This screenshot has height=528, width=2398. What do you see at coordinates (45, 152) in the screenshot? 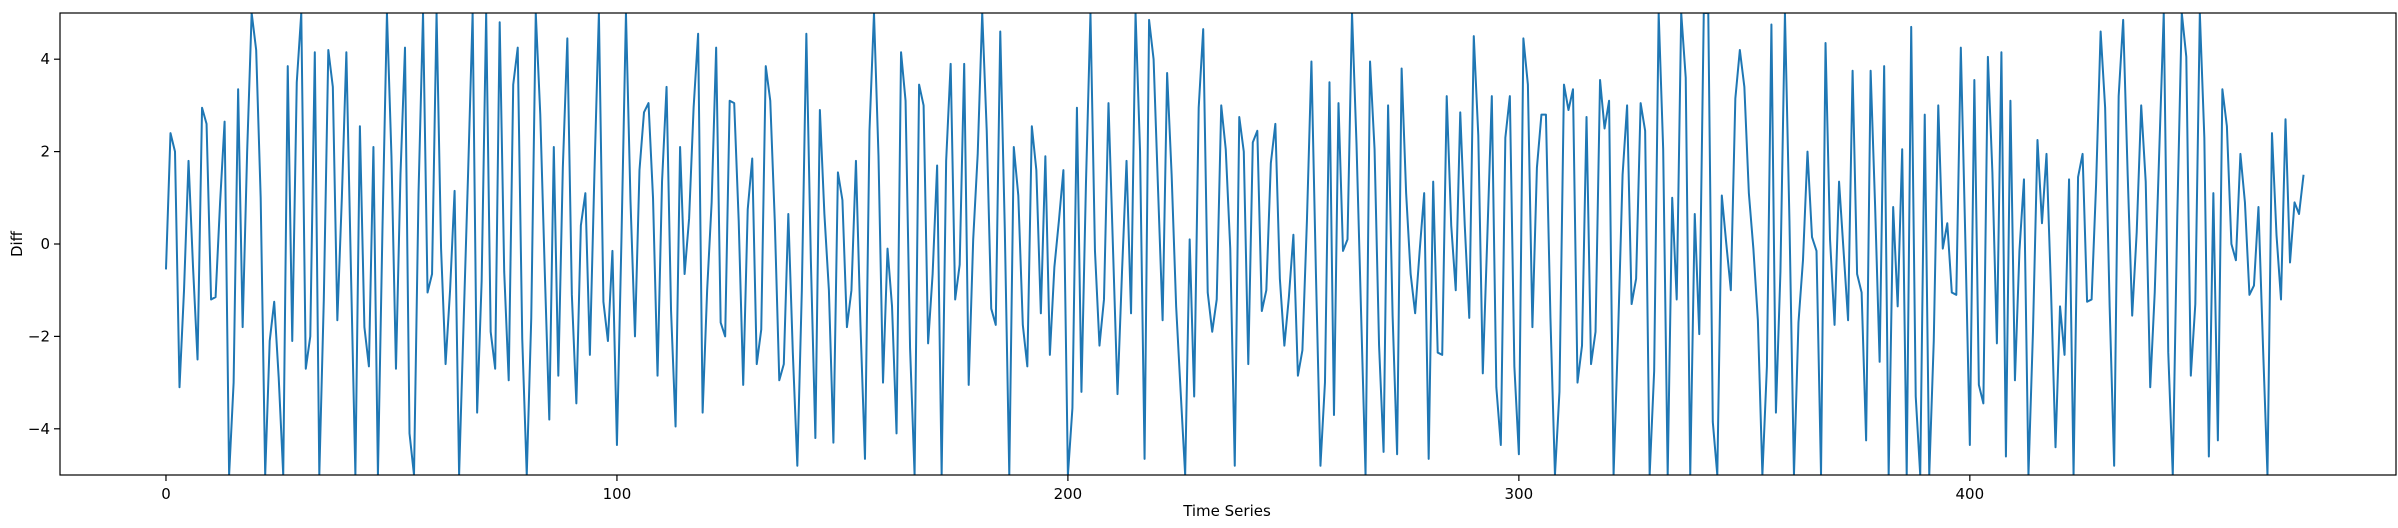
I see `y-tick-label: 2` at bounding box center [45, 152].